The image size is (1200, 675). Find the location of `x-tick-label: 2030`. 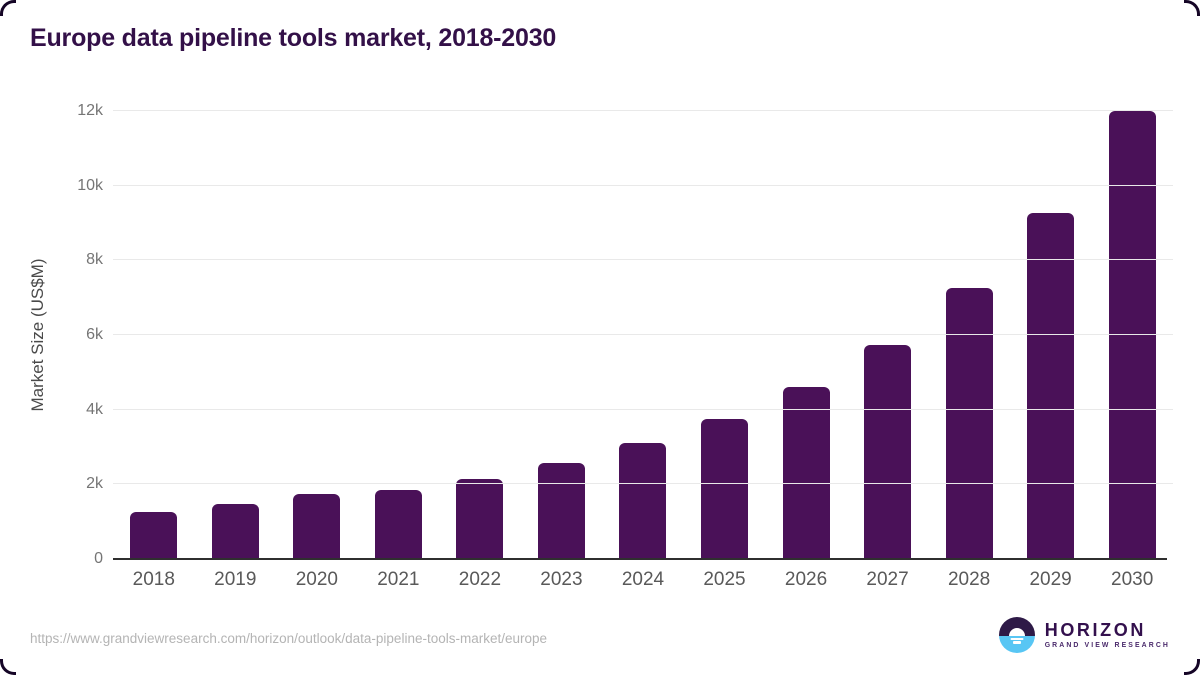

x-tick-label: 2030 is located at coordinates (1132, 579).